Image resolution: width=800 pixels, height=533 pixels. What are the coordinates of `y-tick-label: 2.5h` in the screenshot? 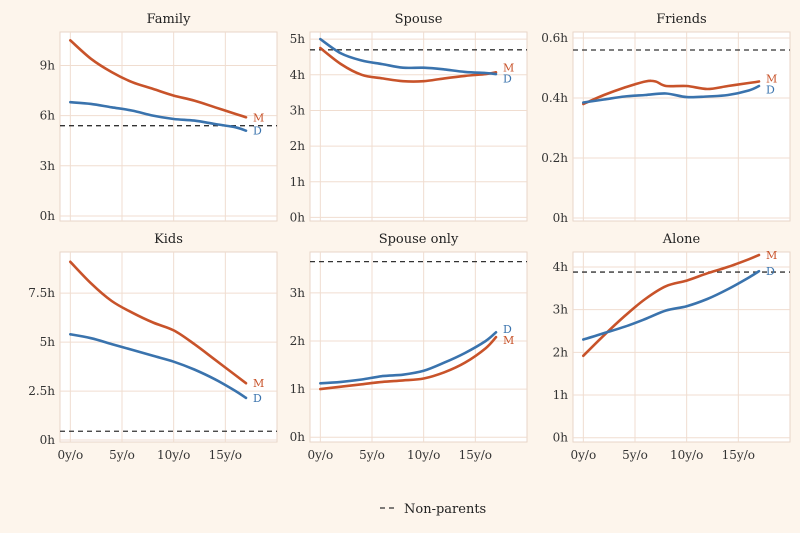 It's located at (41, 391).